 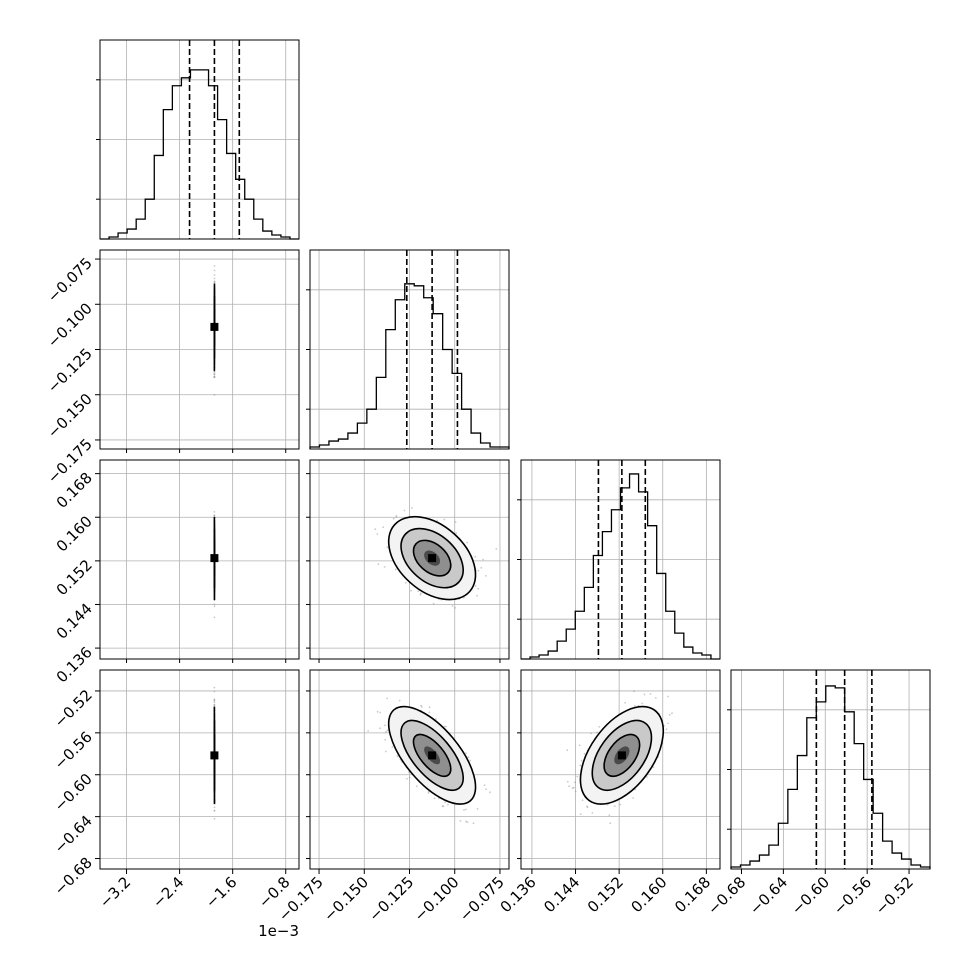 I want to click on x-tick-label: 0.152, so click(x=605, y=894).